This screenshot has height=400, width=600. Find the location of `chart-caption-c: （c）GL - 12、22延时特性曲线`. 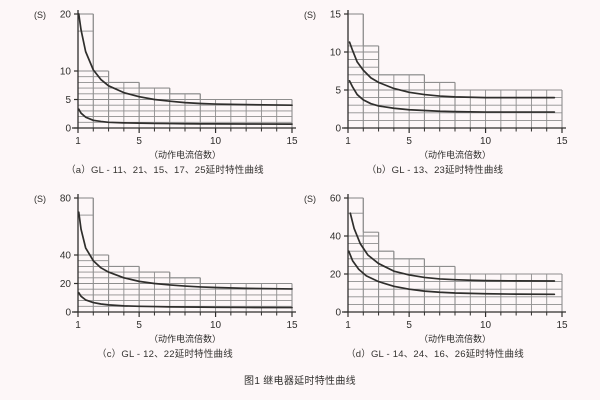

chart-caption-c: （c）GL - 12、22延时特性曲线 is located at coordinates (165, 354).